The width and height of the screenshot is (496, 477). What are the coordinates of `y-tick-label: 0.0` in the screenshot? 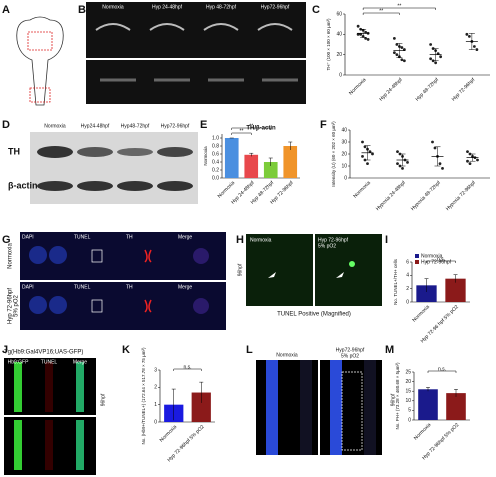 It's located at (215, 178).